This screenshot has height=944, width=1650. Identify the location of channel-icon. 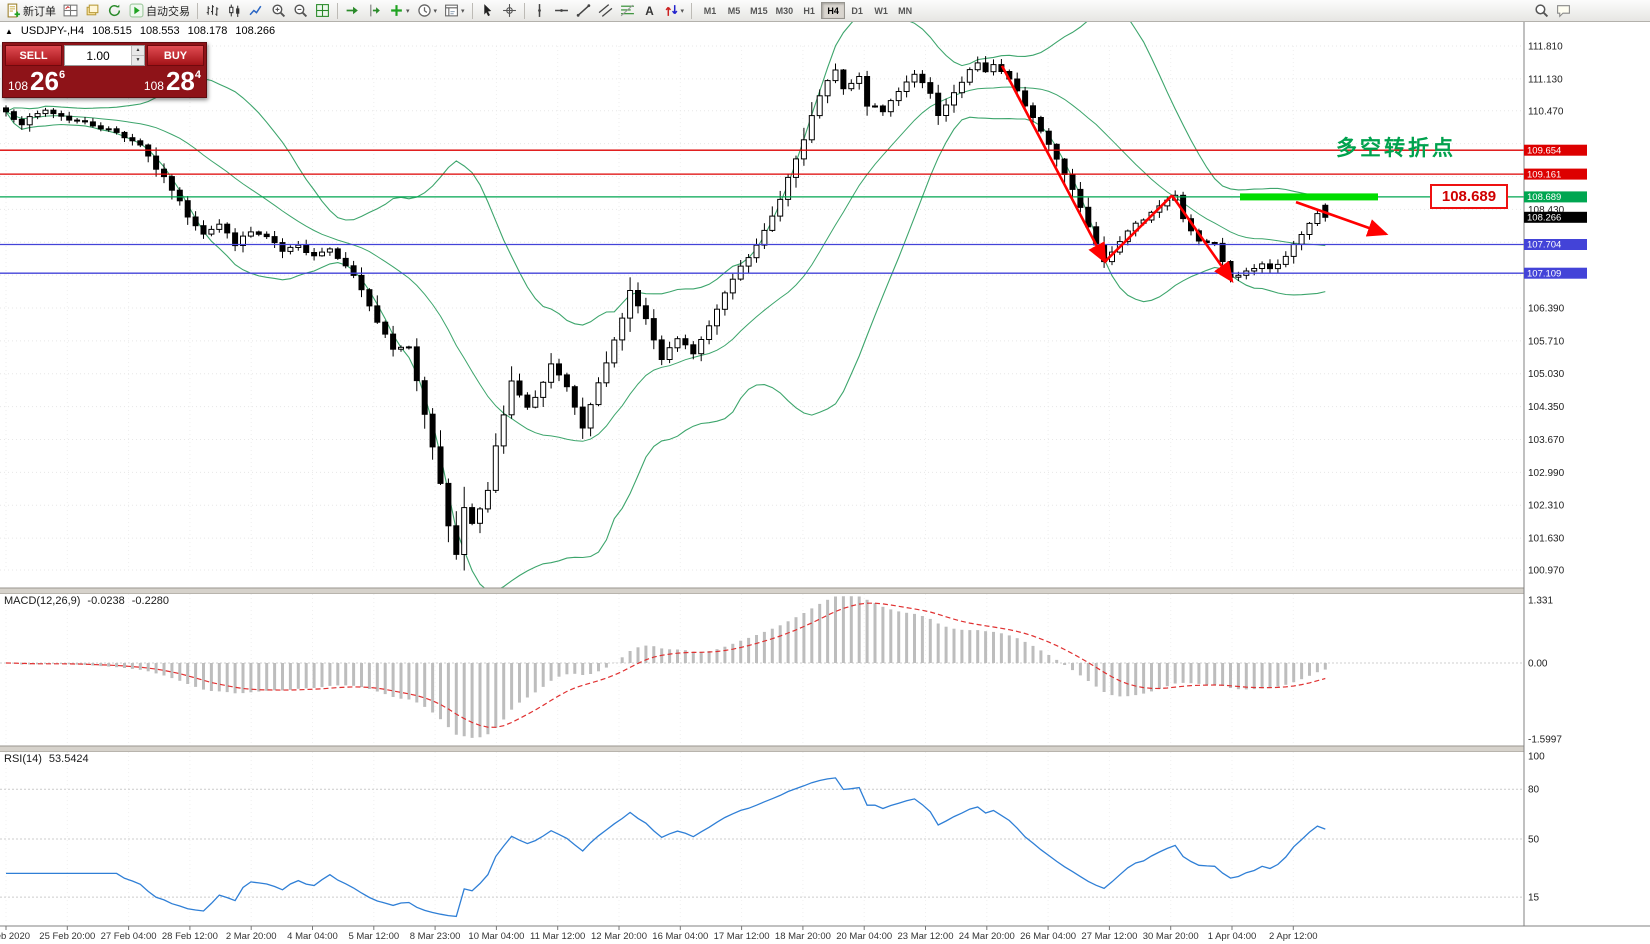
(605, 10).